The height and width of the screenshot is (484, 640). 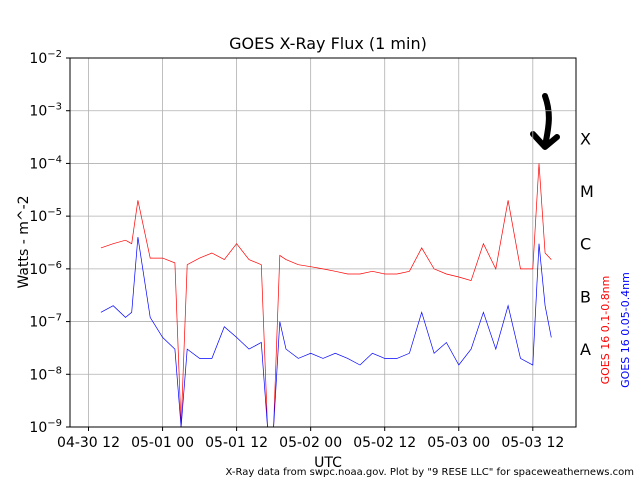 What do you see at coordinates (45, 427) in the screenshot?
I see `y-tick-label: 10⁻⁹` at bounding box center [45, 427].